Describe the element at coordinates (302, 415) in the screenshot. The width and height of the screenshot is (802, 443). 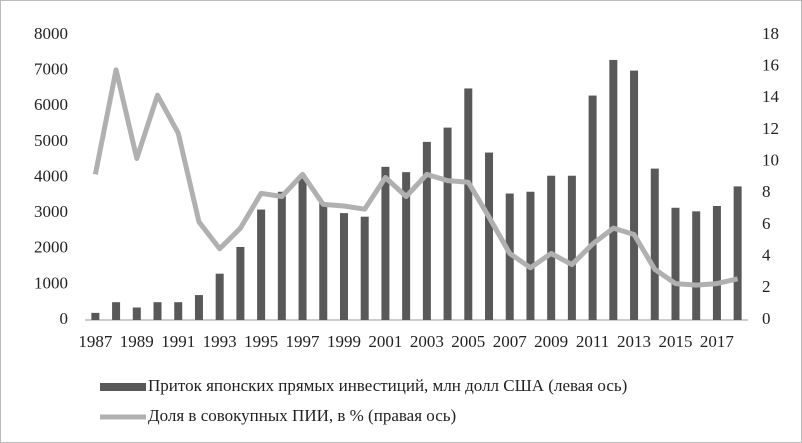
I see `legend-label: Доля в совокупных ПИИ, в % (правая ось)` at that location.